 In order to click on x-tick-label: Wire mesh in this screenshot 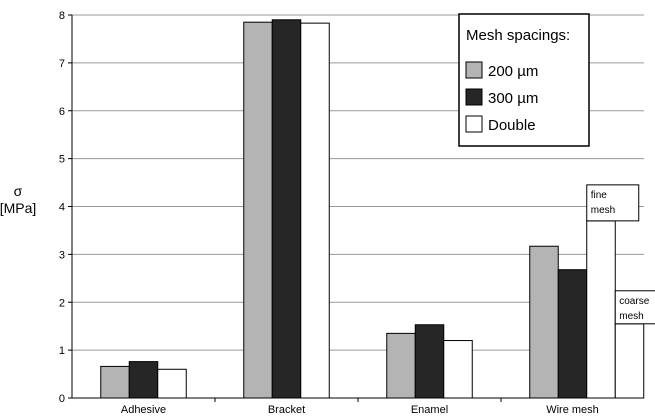, I will do `click(572, 410)`.